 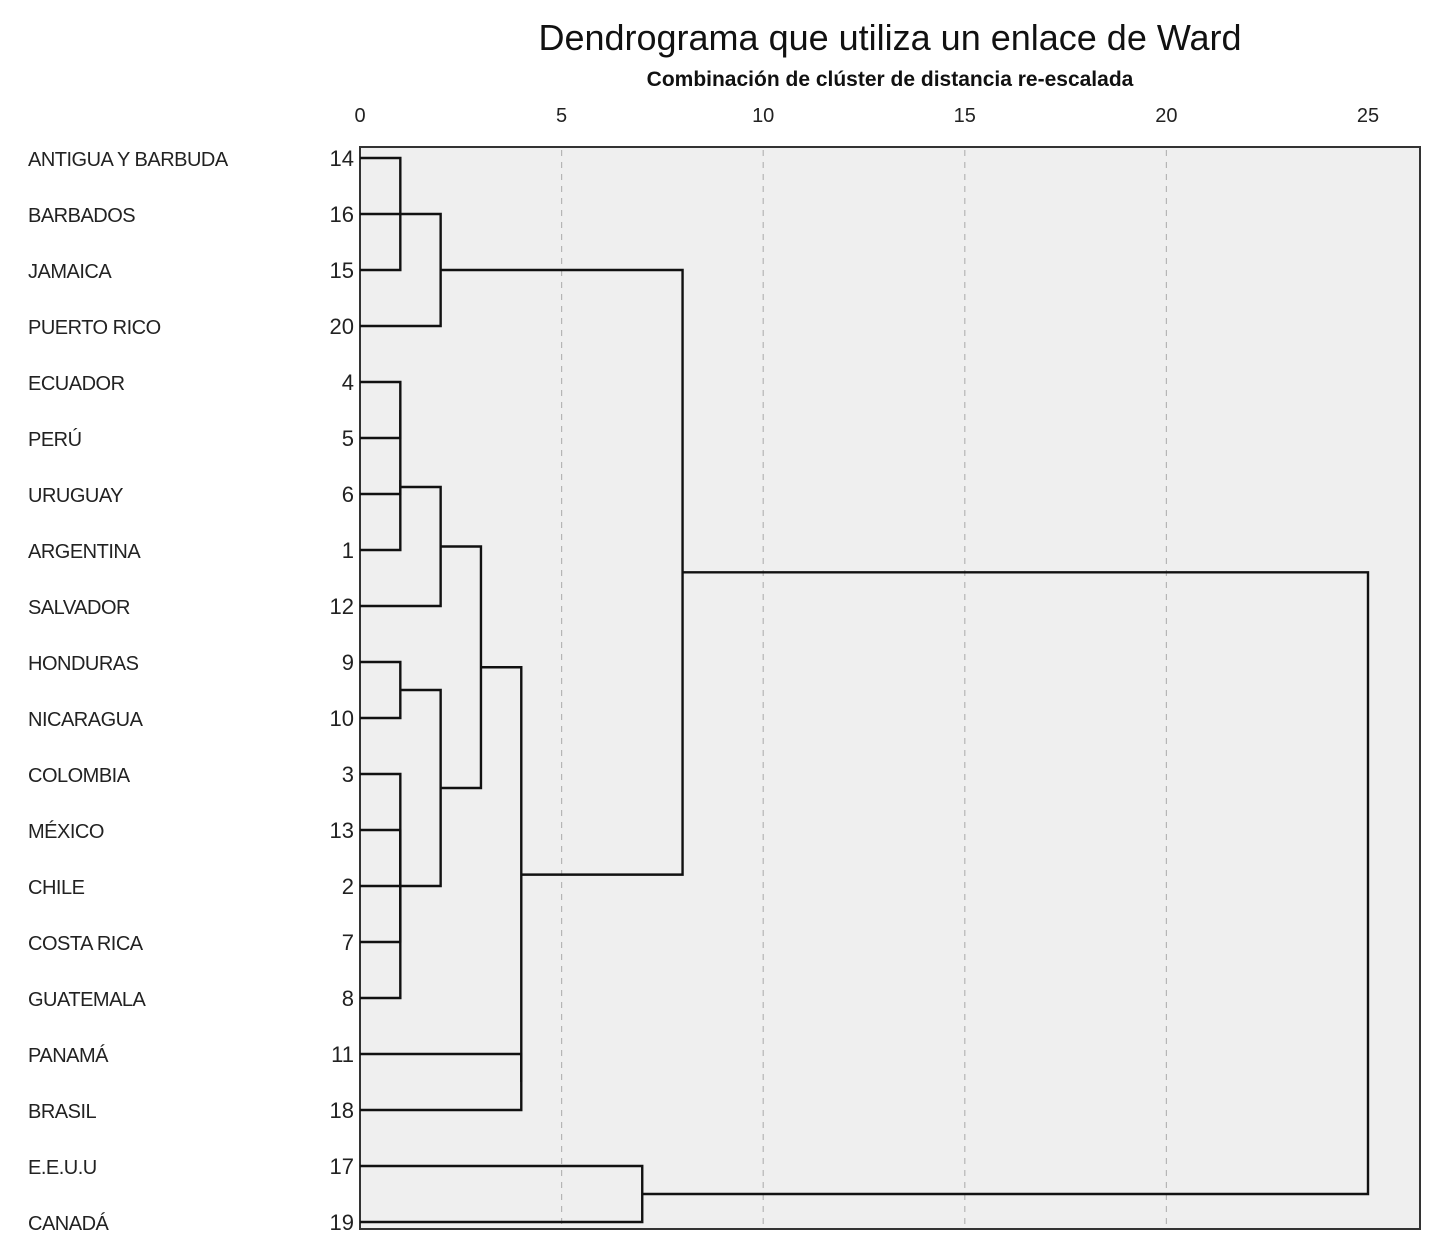 I want to click on leaf-name-label: ANTIGUA Y BARBUDA, so click(x=128, y=160).